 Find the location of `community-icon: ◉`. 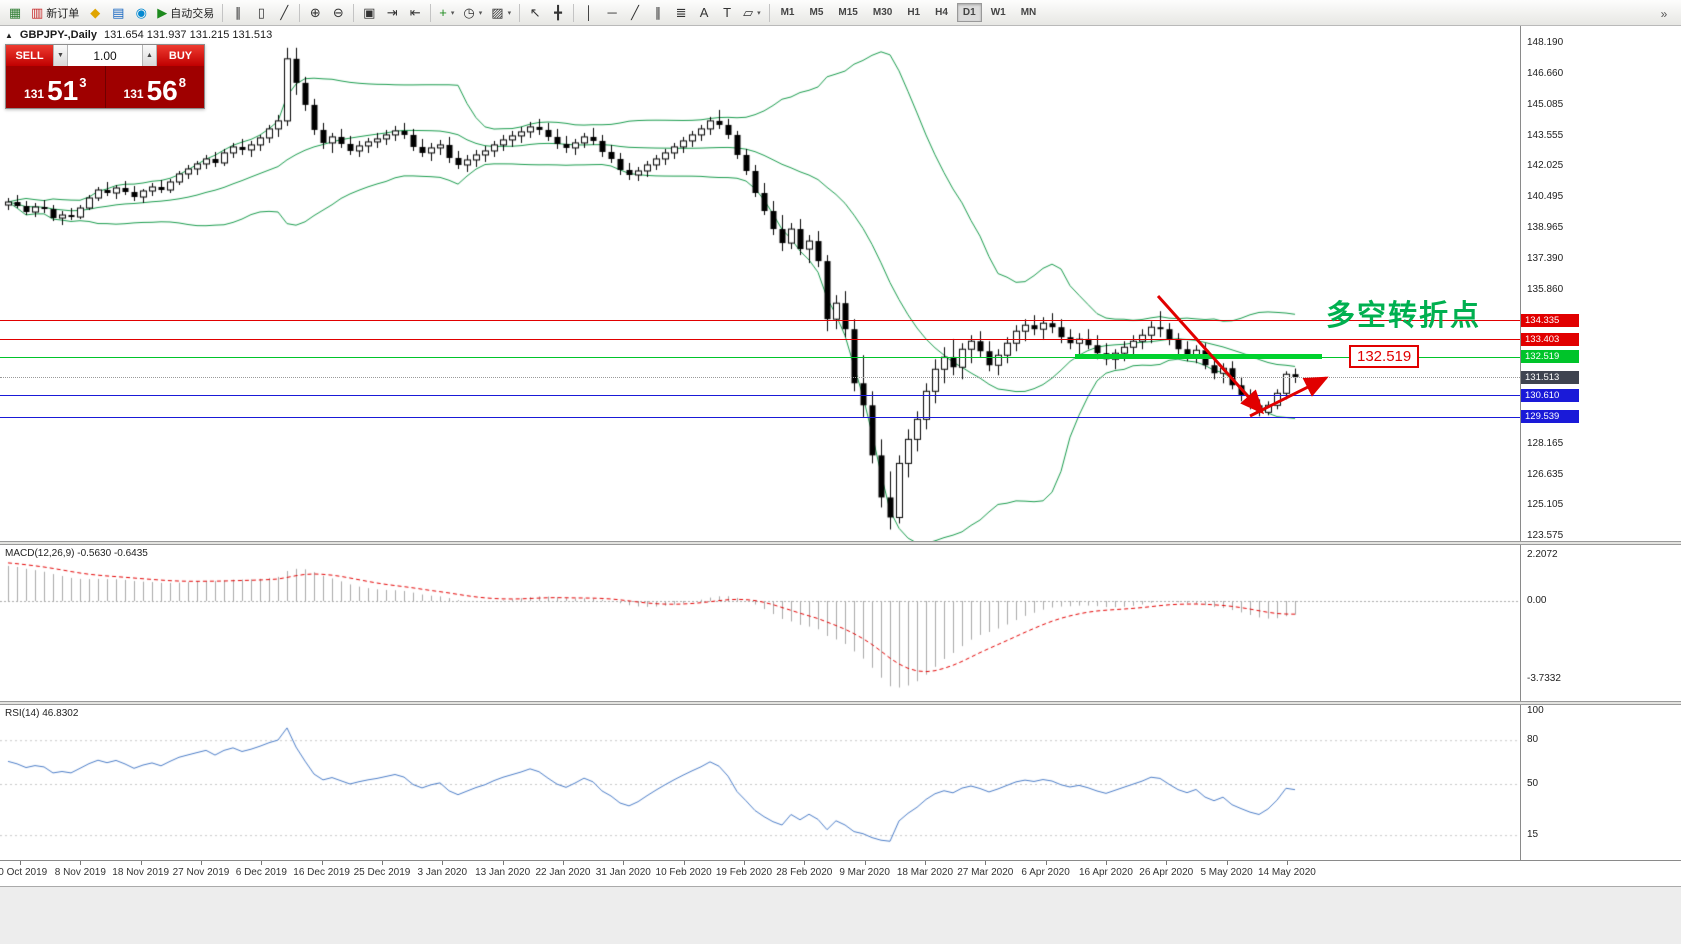

community-icon: ◉ is located at coordinates (141, 12).